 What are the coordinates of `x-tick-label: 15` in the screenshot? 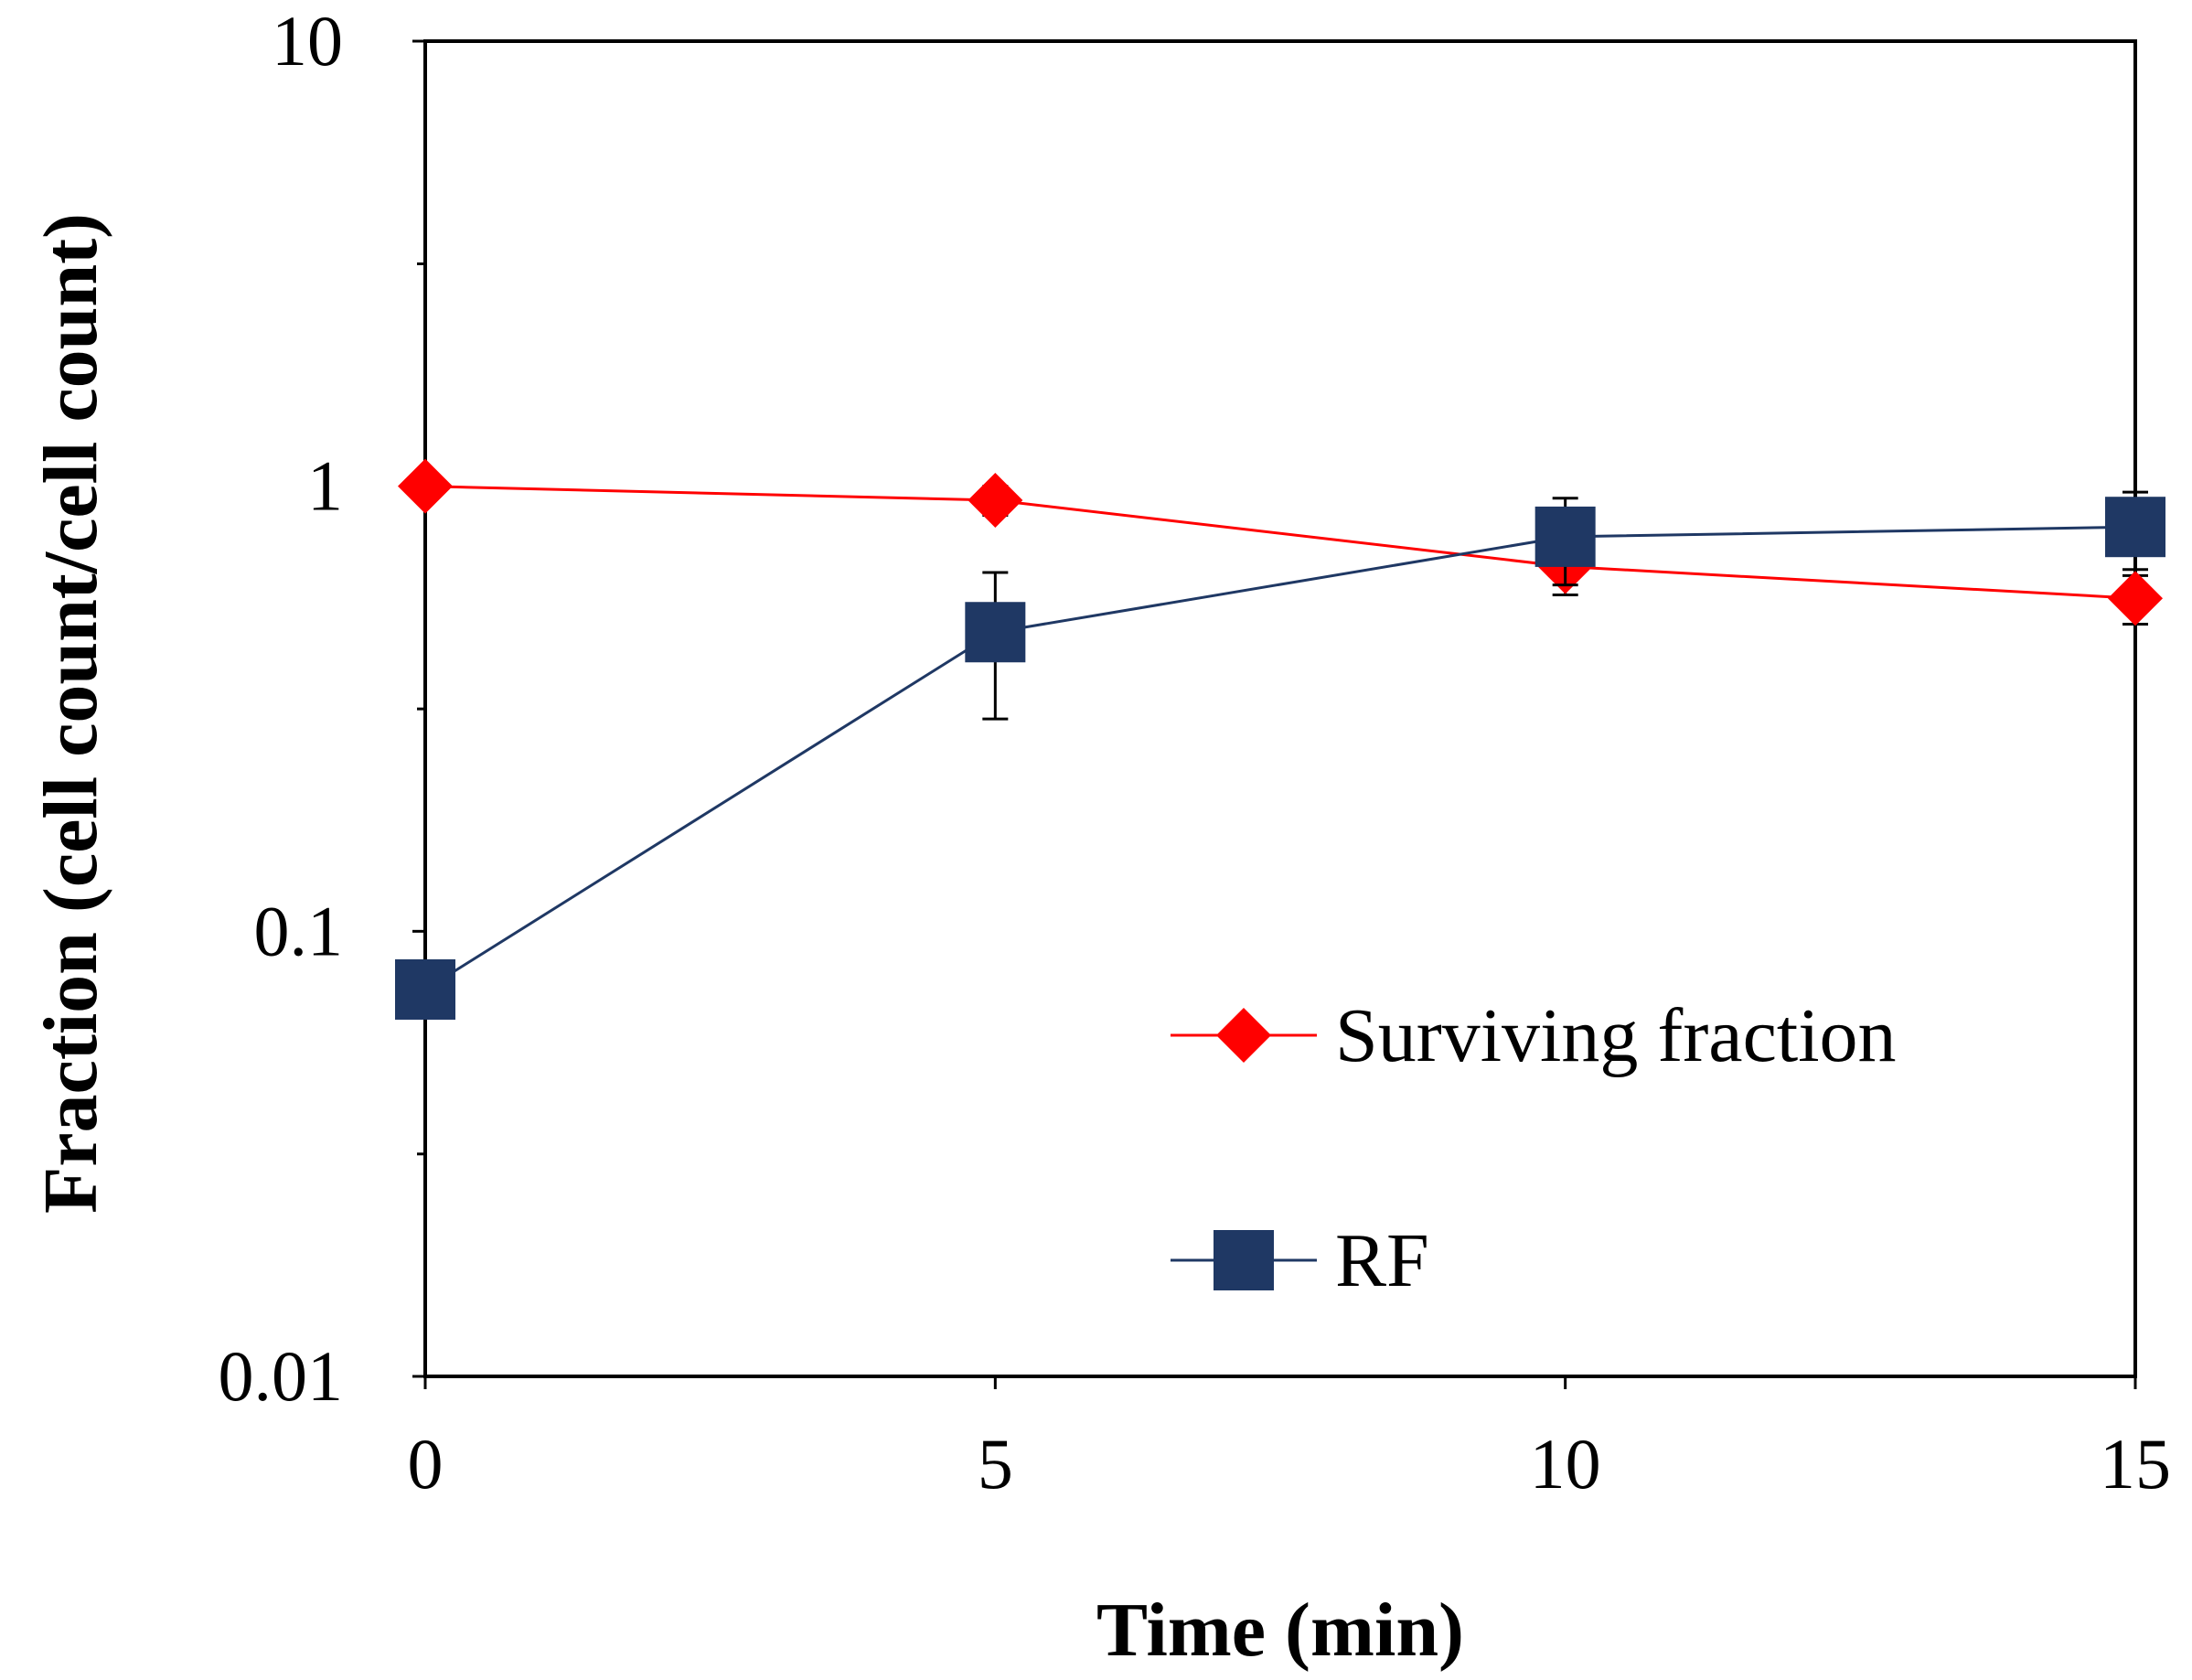 It's located at (2136, 1463).